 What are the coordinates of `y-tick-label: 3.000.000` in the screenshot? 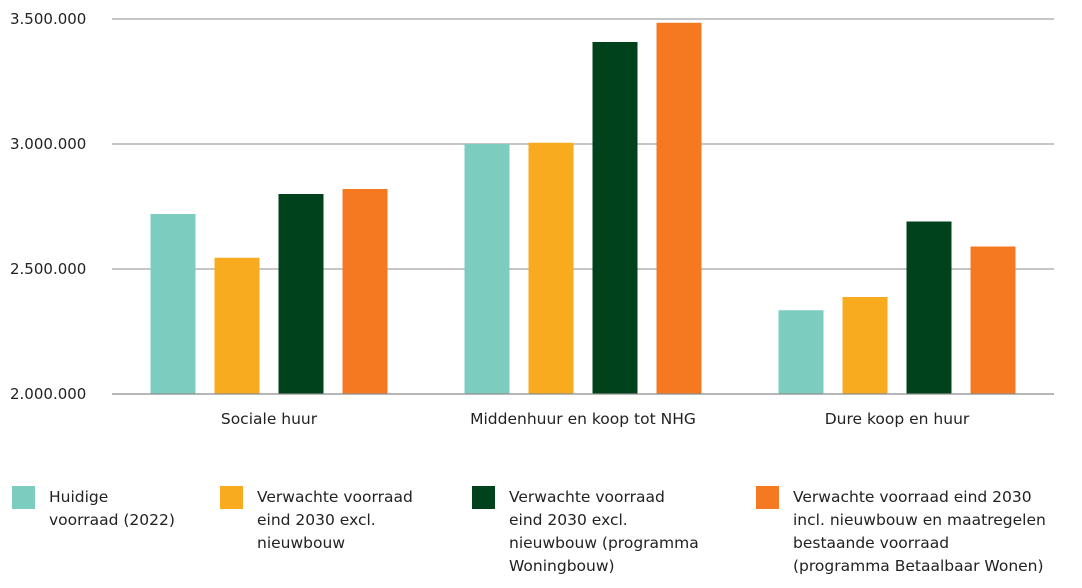 It's located at (48, 144).